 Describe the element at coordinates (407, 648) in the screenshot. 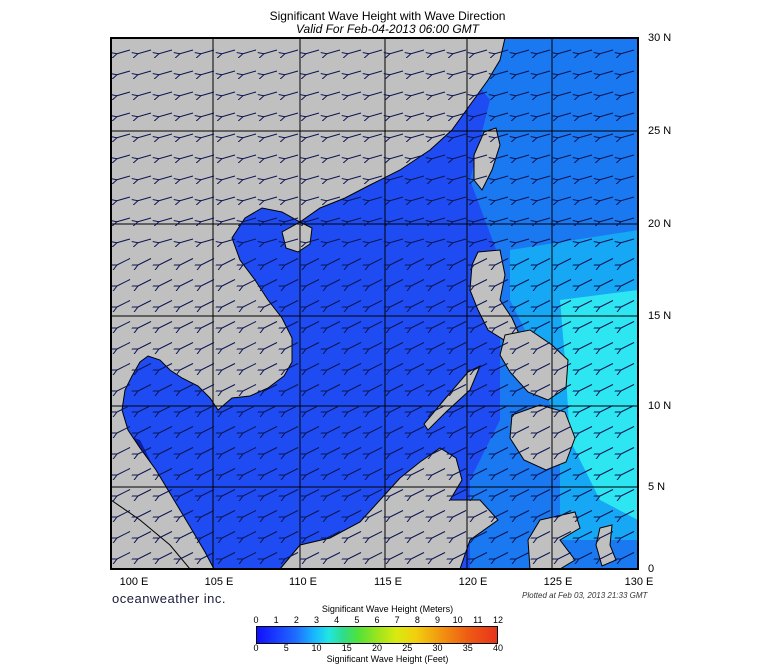

I see `feet-tick: 25` at that location.